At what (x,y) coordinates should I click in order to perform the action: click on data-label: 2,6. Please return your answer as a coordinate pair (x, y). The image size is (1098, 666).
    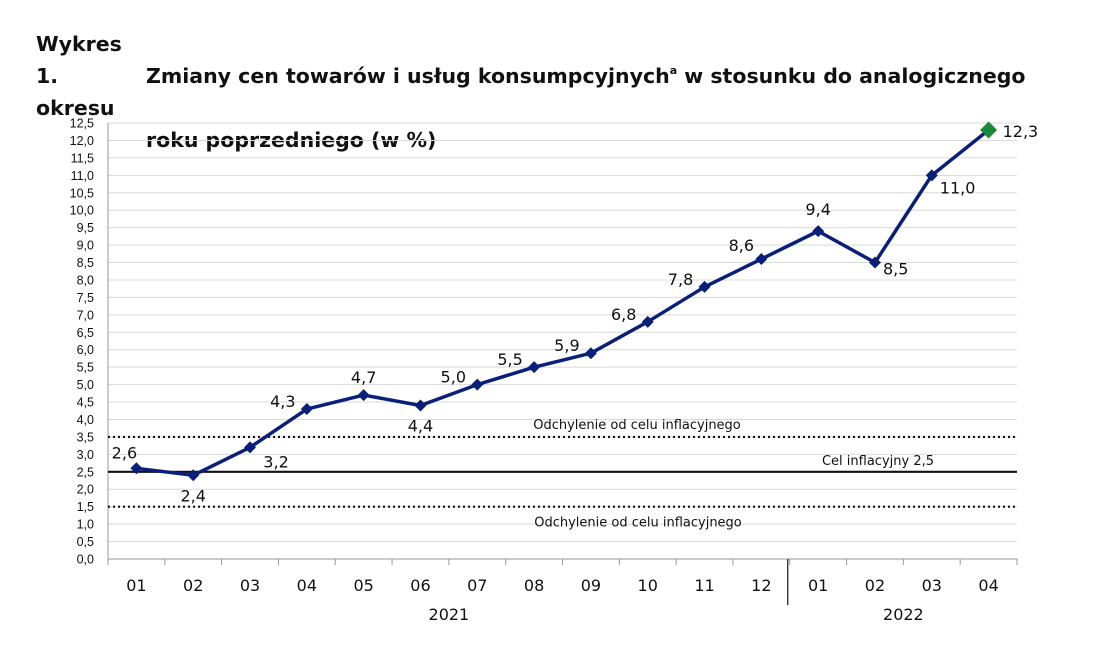
    Looking at the image, I should click on (124, 452).